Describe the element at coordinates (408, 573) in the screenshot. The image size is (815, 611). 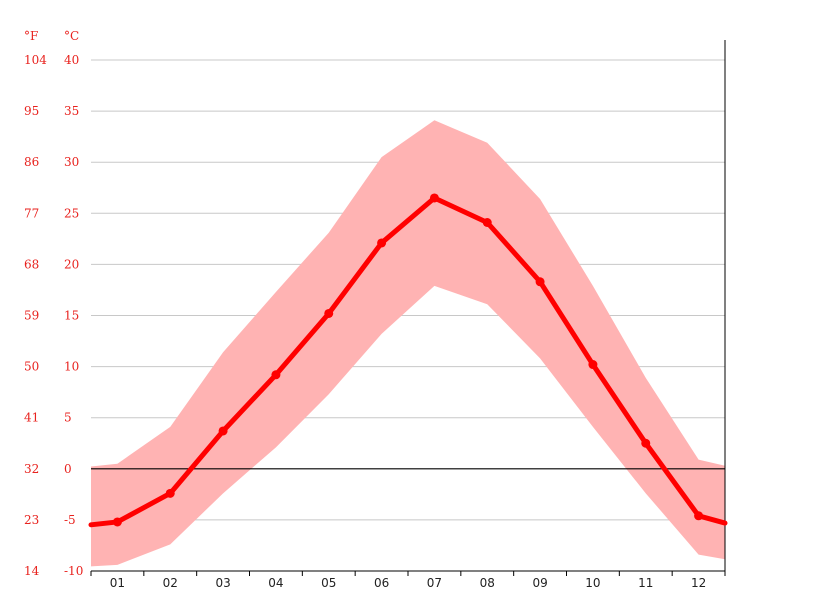
I see `x-axis-ticks` at that location.